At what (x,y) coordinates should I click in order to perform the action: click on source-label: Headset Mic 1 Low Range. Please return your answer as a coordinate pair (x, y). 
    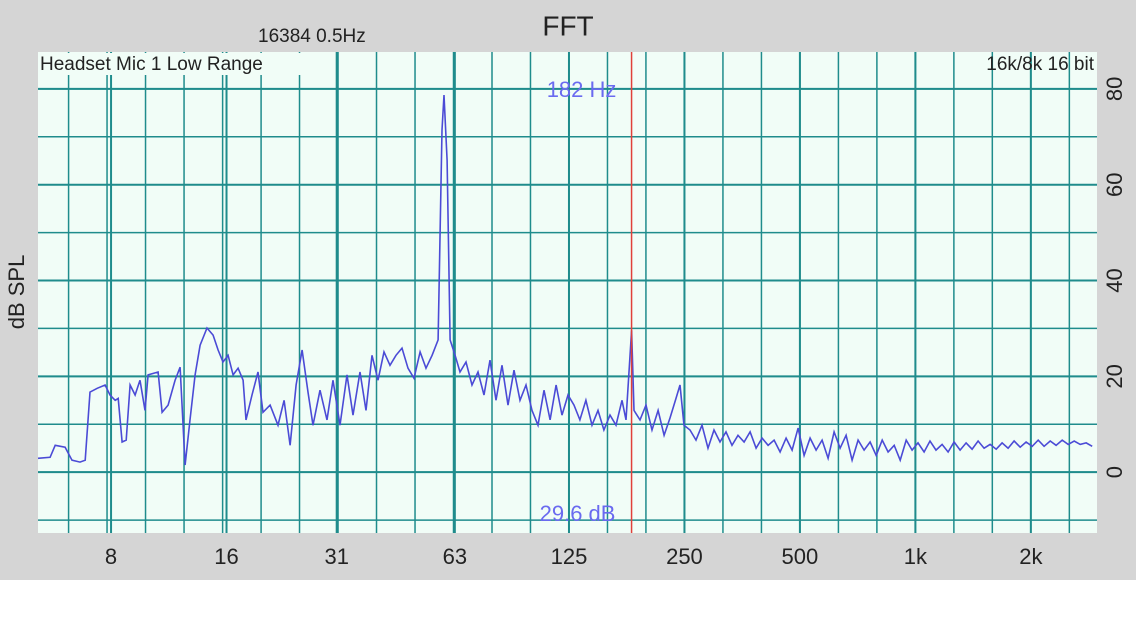
    Looking at the image, I should click on (151, 64).